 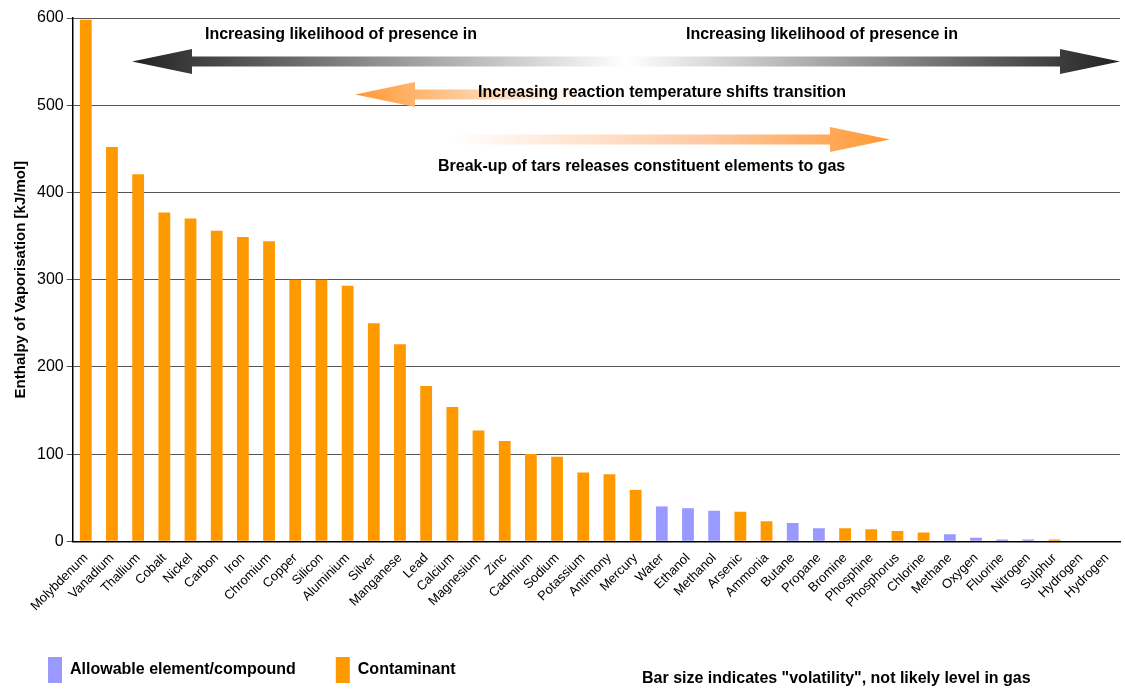 What do you see at coordinates (662, 92) in the screenshot?
I see `annotation: Increasing reaction temperature shifts transition` at bounding box center [662, 92].